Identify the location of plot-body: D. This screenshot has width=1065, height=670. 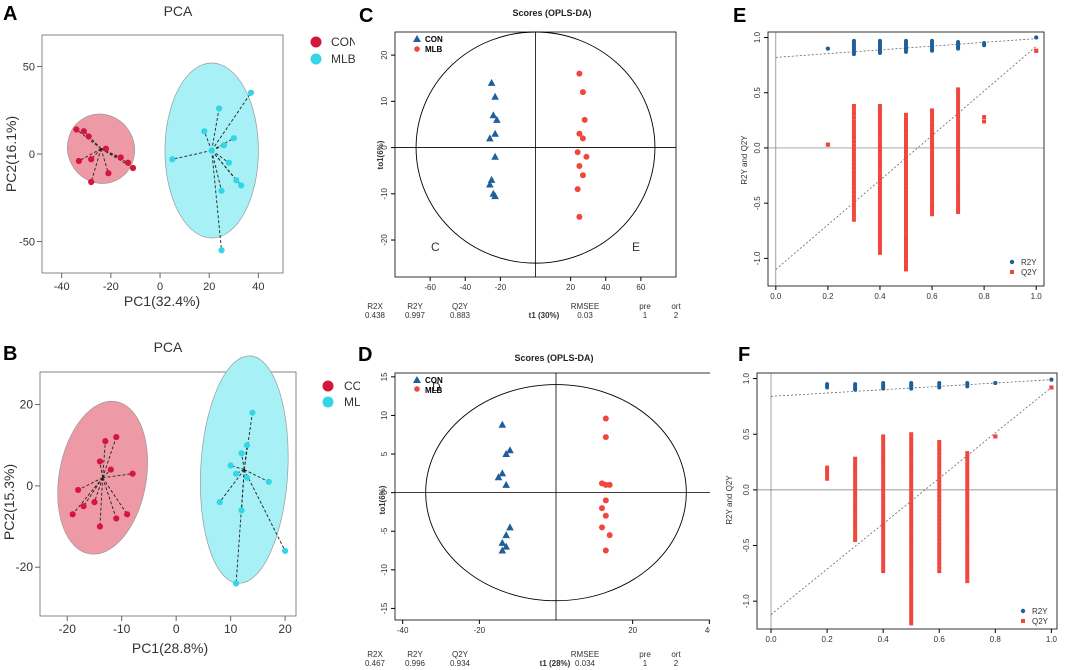
(552, 496).